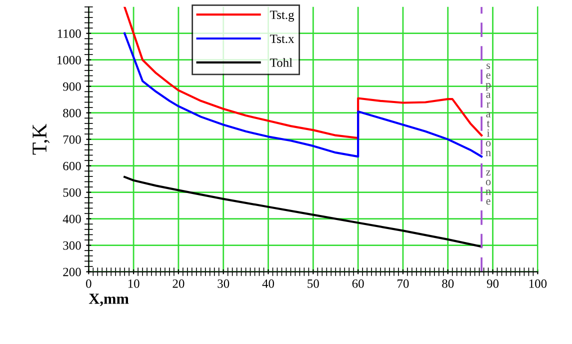 This screenshot has width=572, height=344. What do you see at coordinates (178, 283) in the screenshot?
I see `x-tick-label: 20` at bounding box center [178, 283].